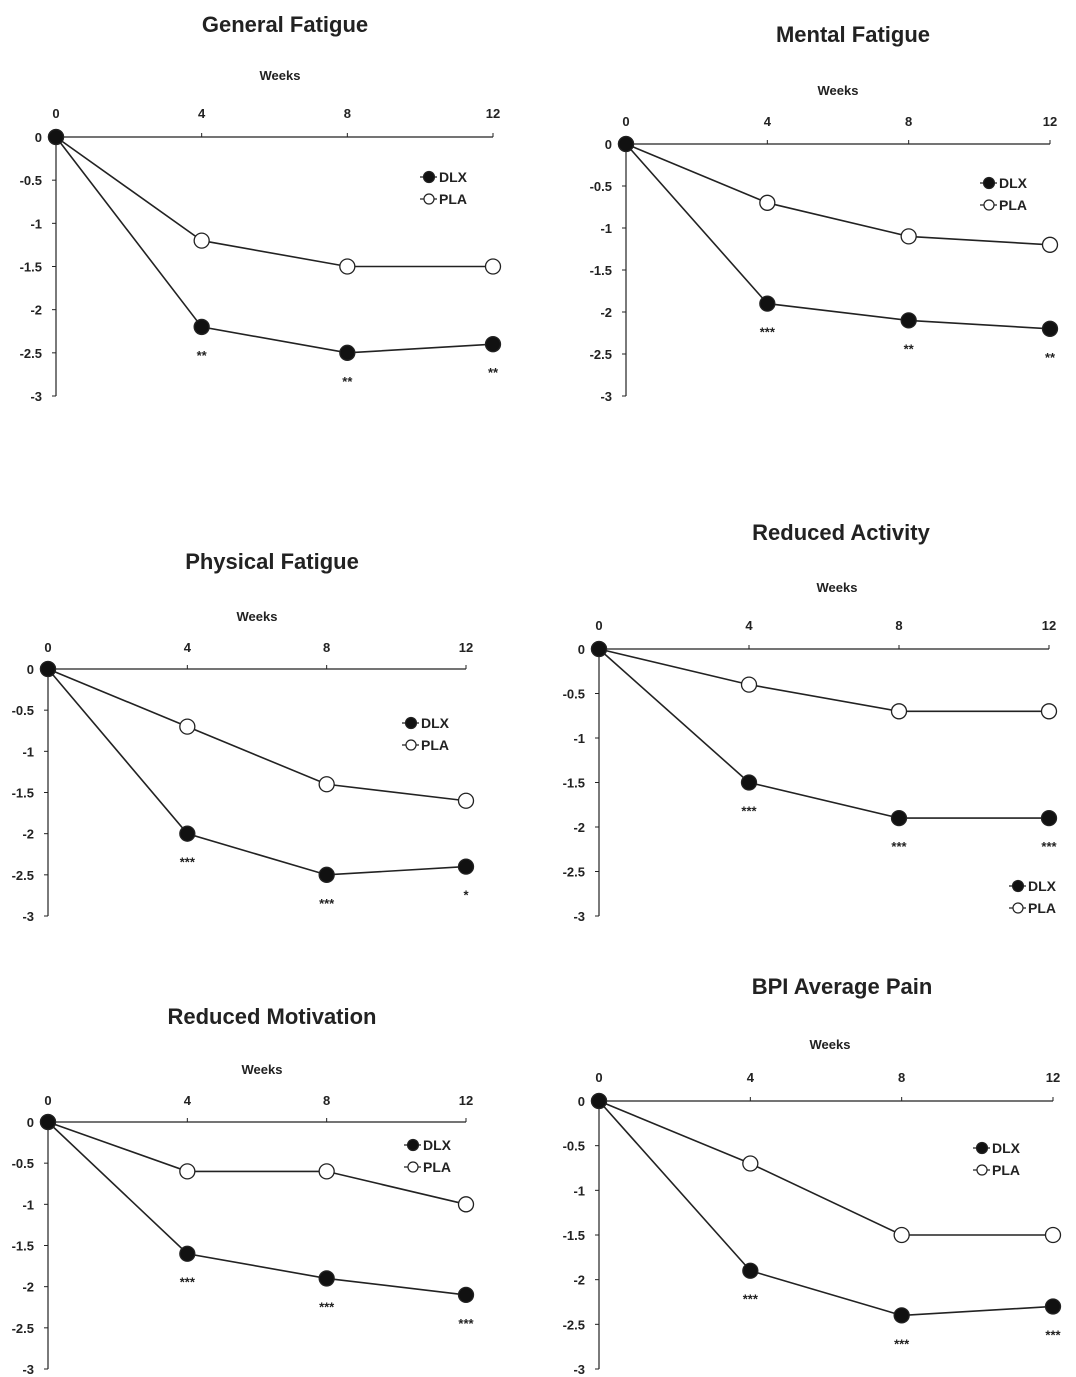  I want to click on x-tick-label: 0, so click(598, 625).